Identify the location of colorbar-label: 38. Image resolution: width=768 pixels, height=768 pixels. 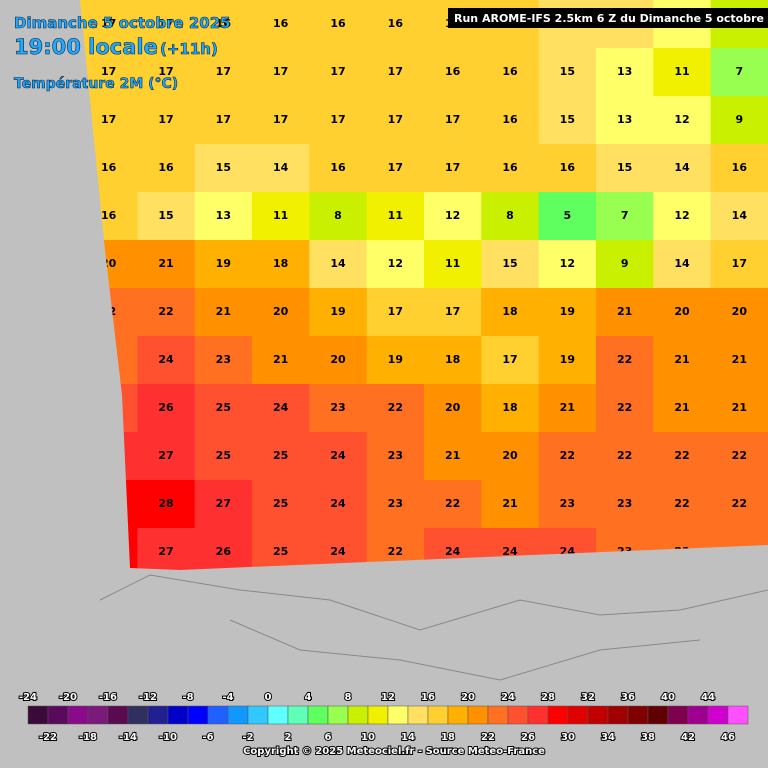
(648, 737).